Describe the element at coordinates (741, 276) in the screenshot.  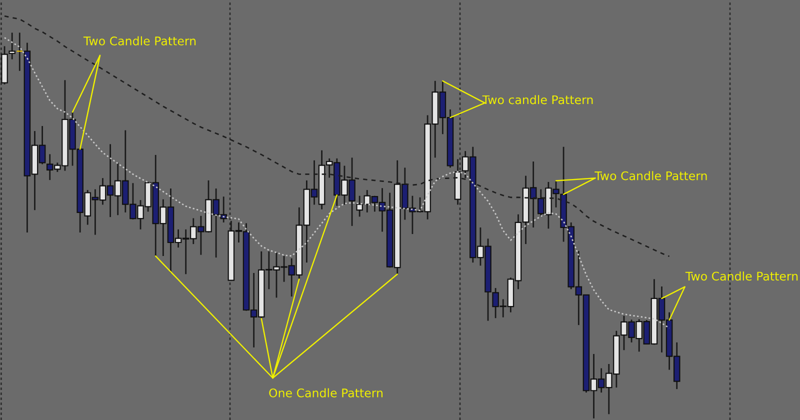
I see `text: Two Candle Pattern` at that location.